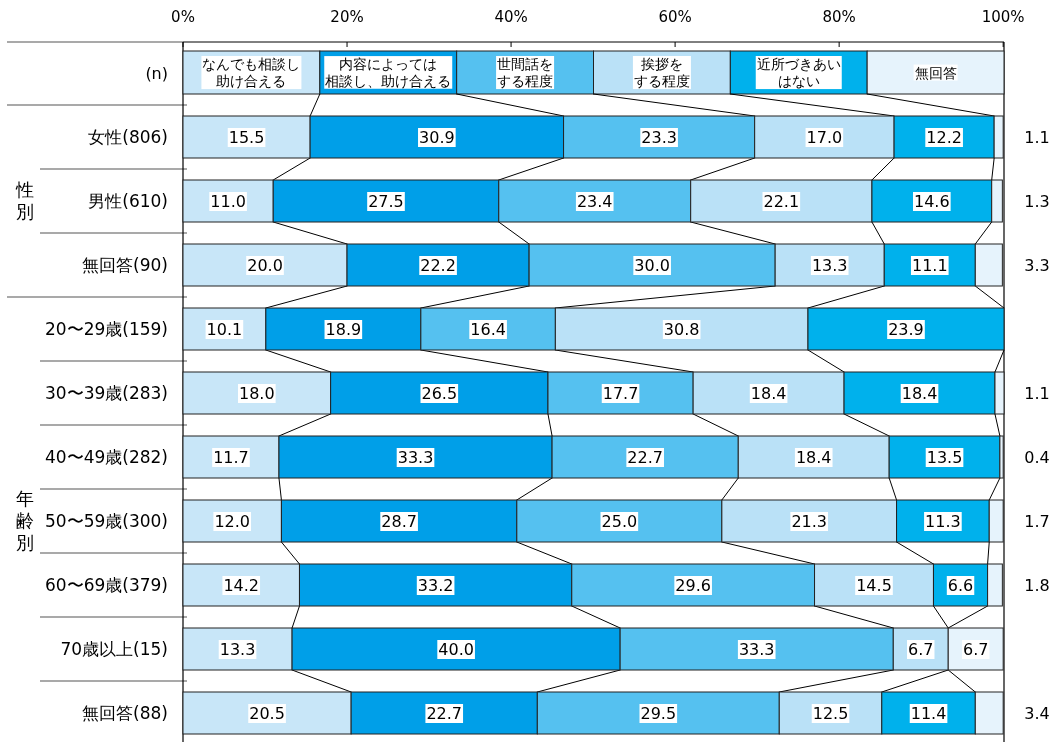  Describe the element at coordinates (228, 201) in the screenshot. I see `data-label: 11.0` at that location.